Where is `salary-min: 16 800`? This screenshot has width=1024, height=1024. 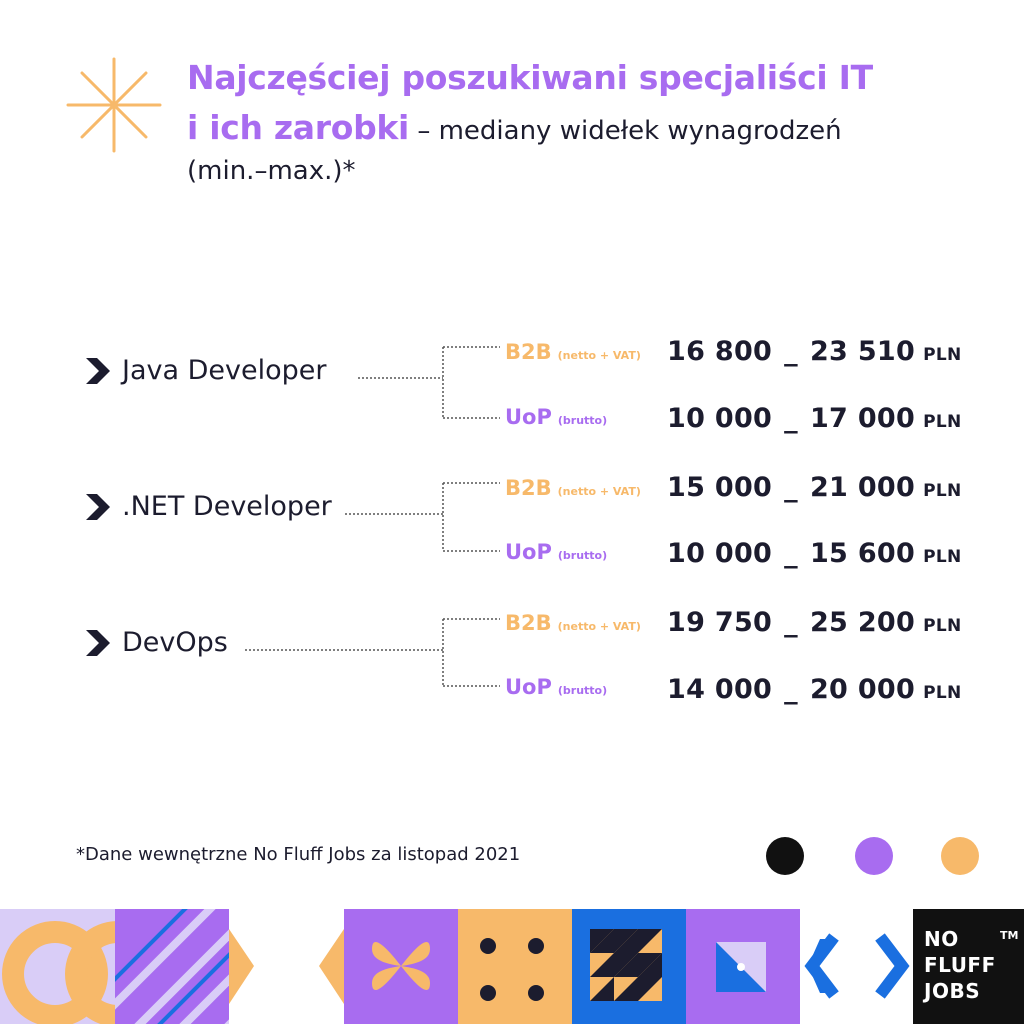
salary-min: 16 800 is located at coordinates (720, 351).